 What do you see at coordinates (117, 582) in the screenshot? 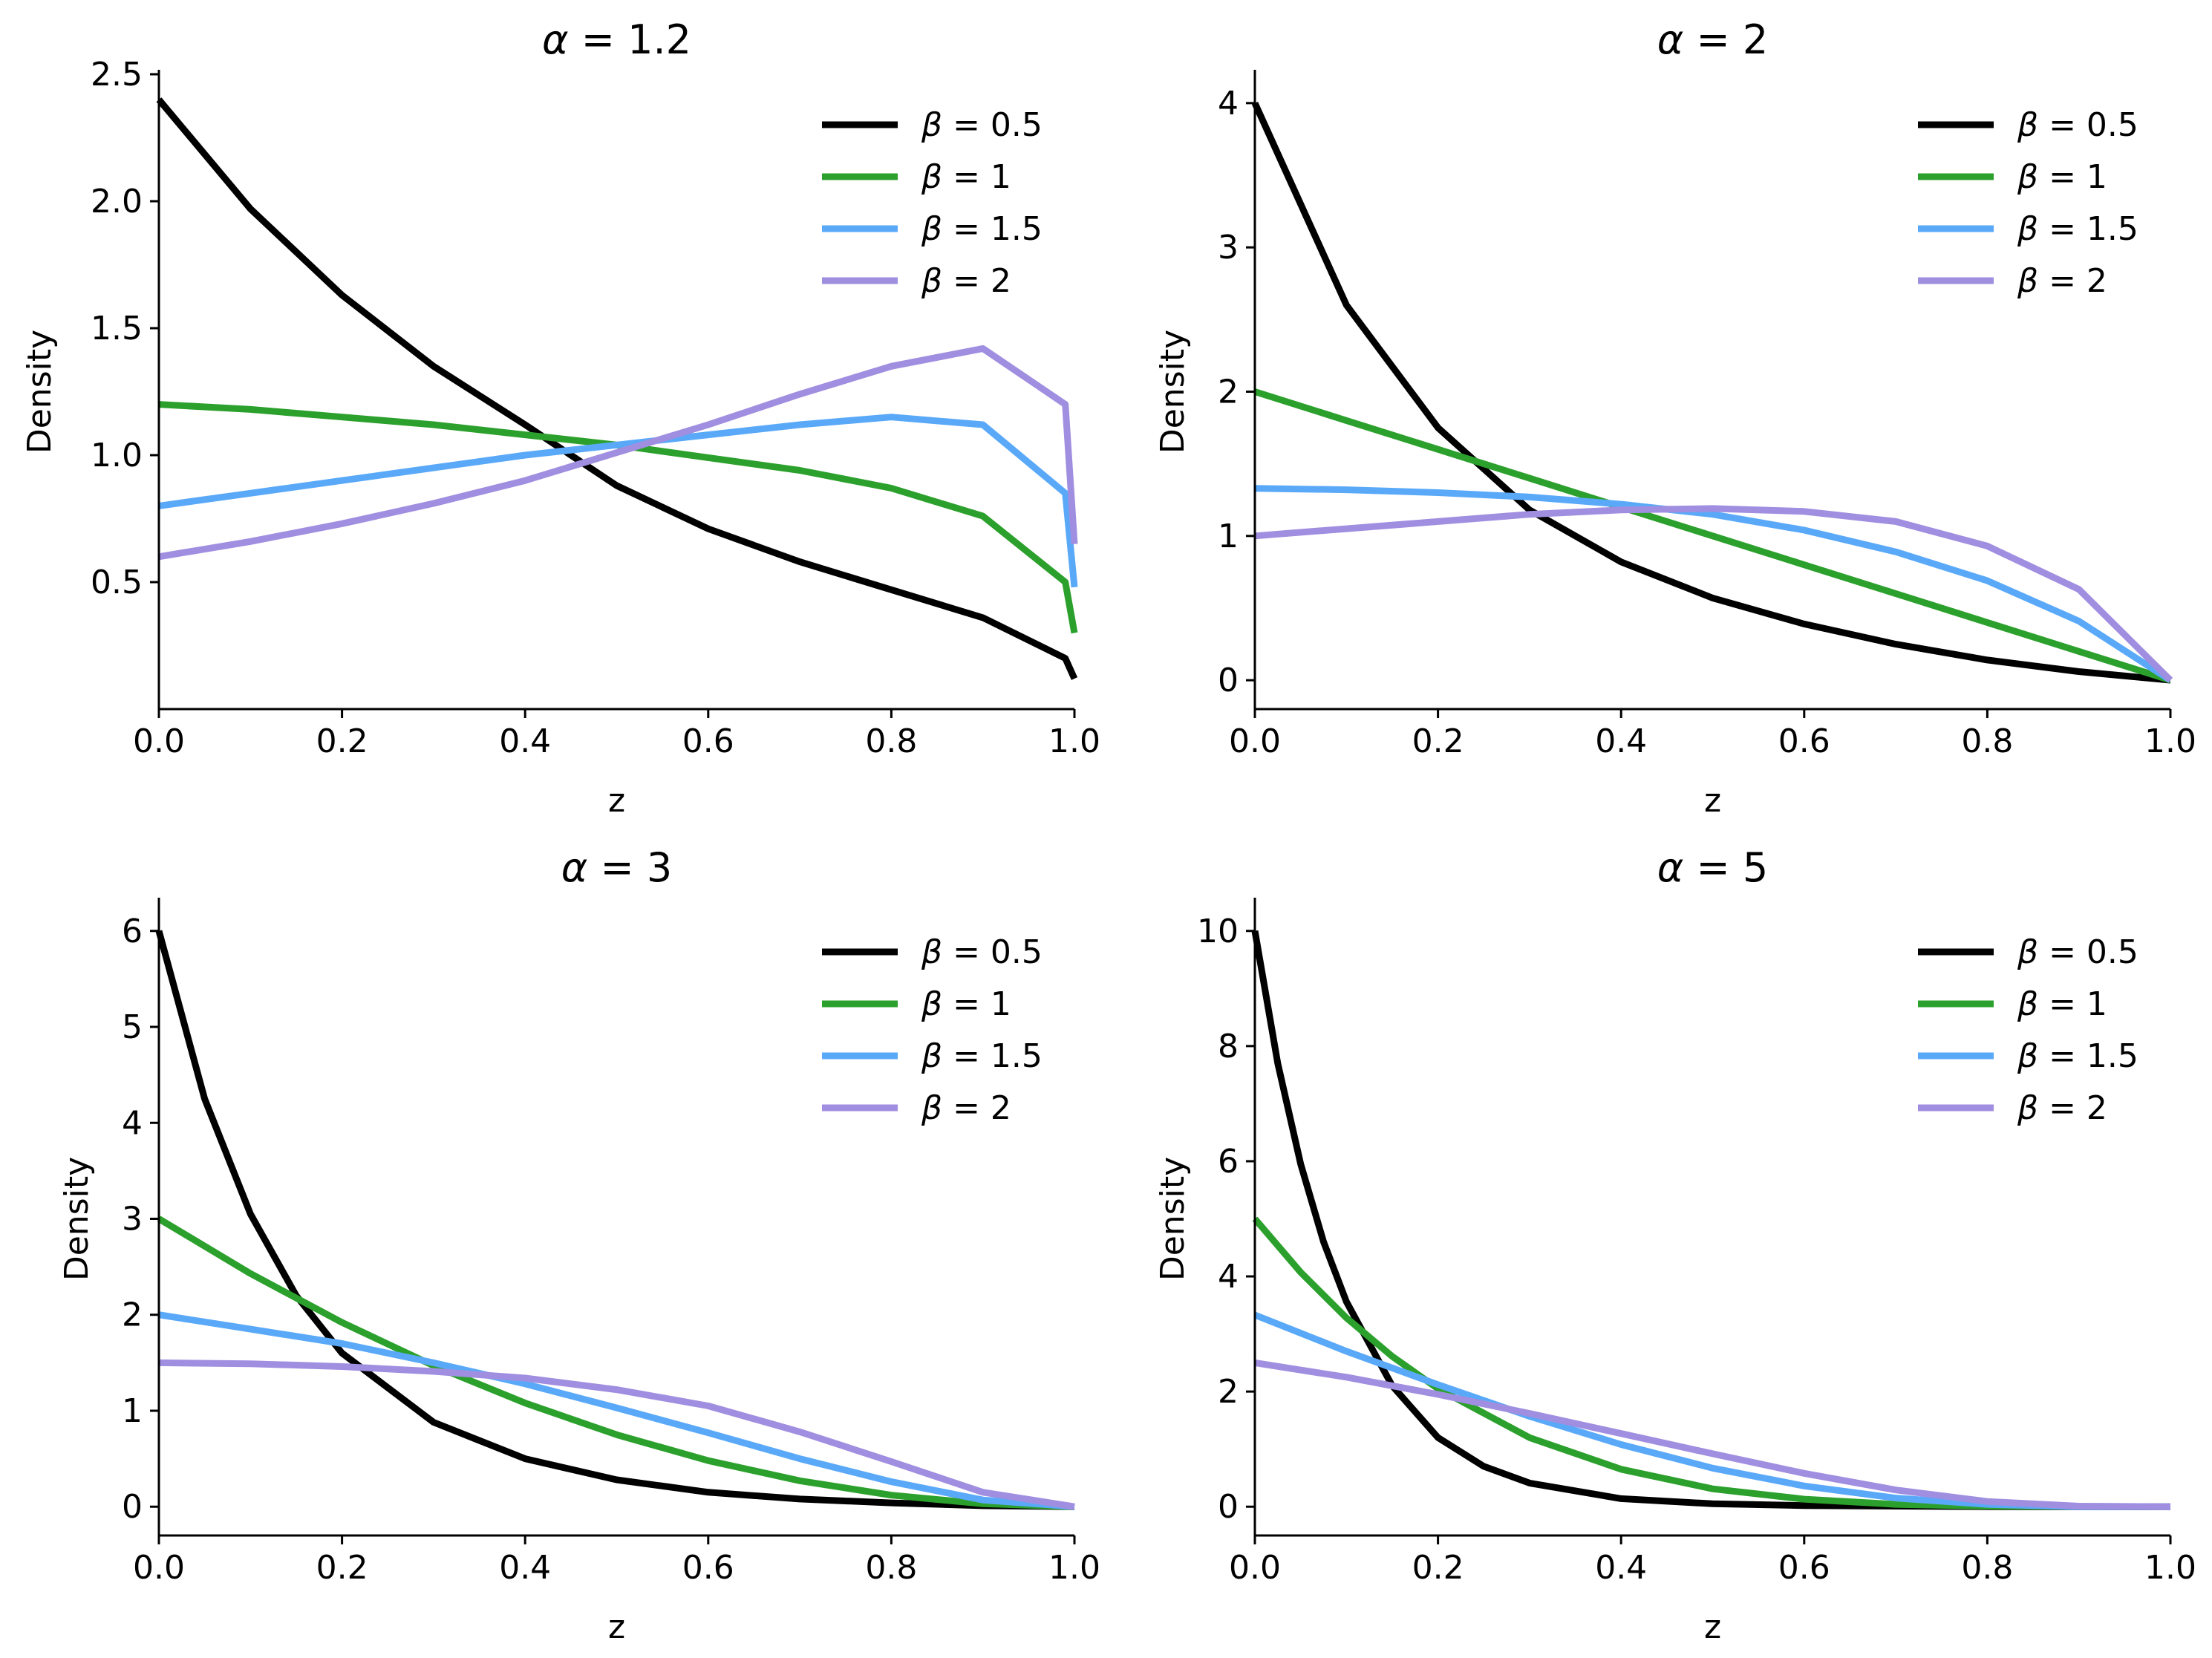
I see `y-tick-label: 0.5` at bounding box center [117, 582].